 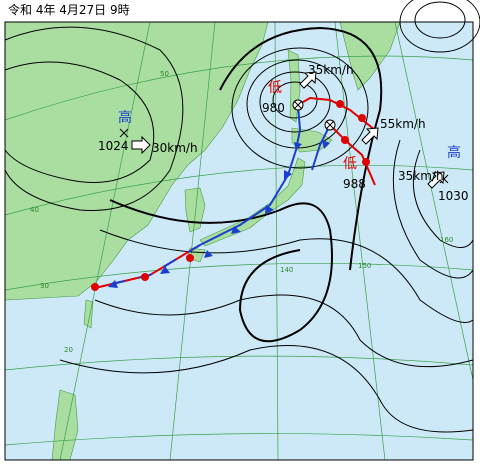 What do you see at coordinates (88, 314) in the screenshot?
I see `taiwan` at bounding box center [88, 314].